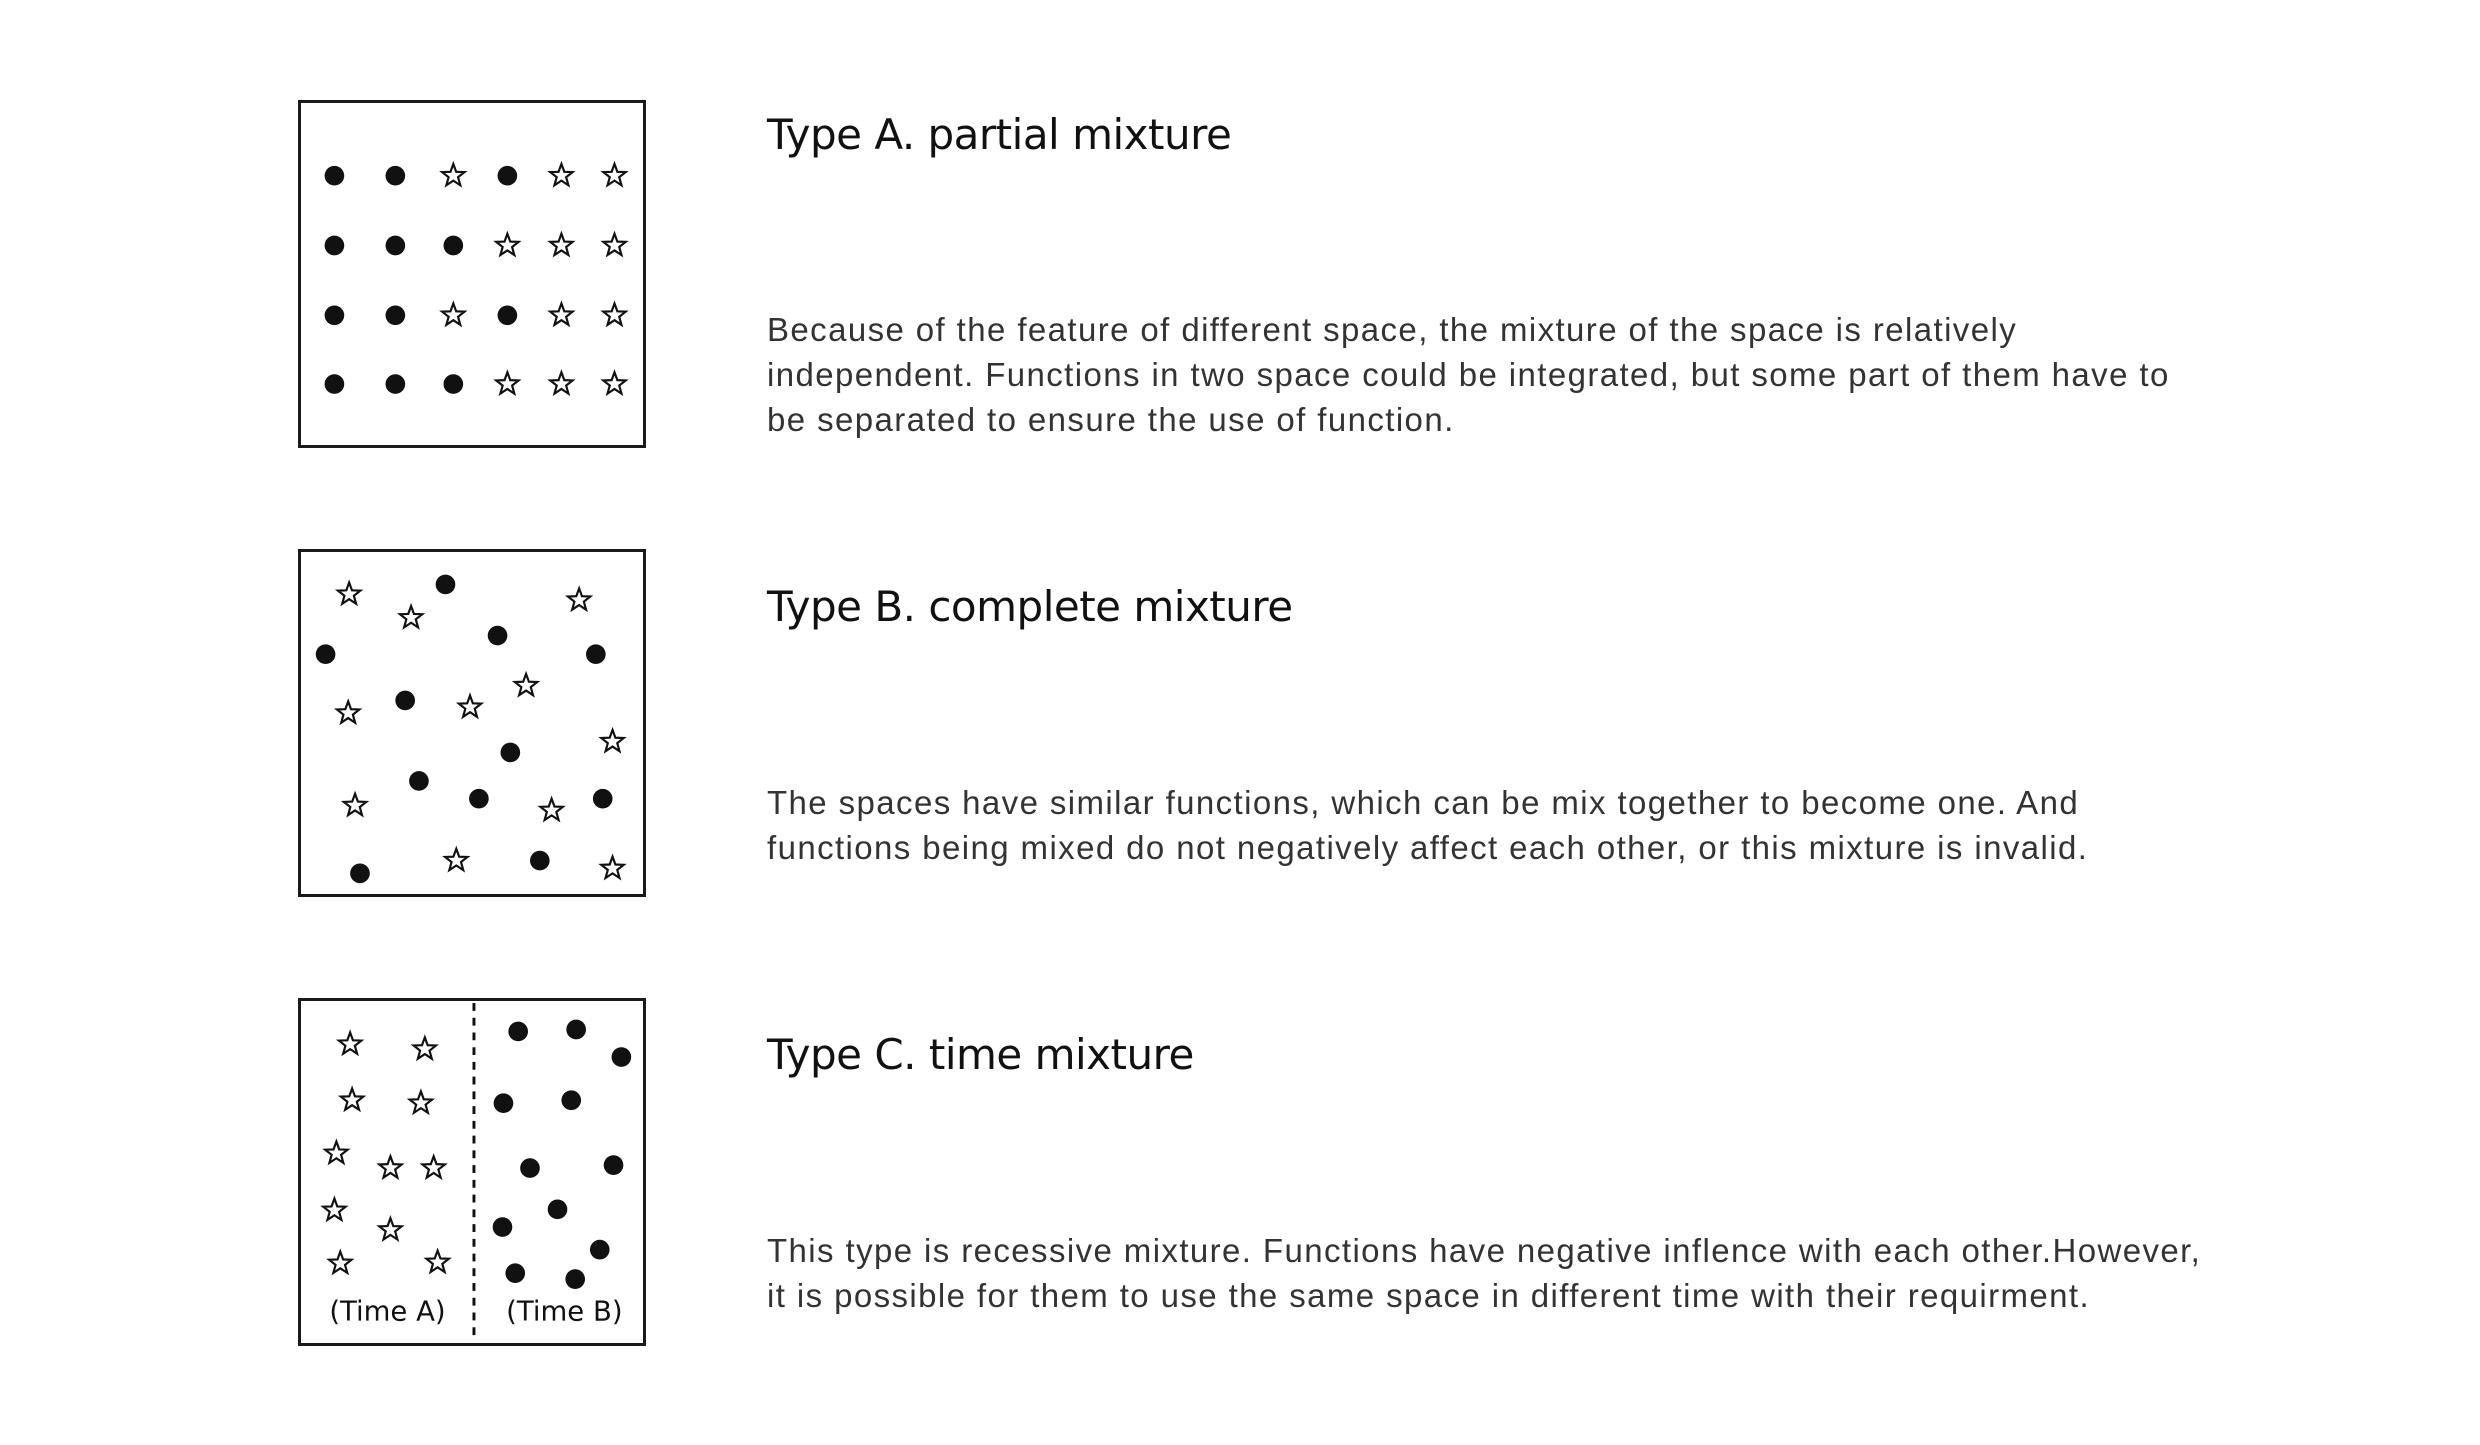 The width and height of the screenshot is (2480, 1445). I want to click on diagram-type-c: (Time A) (Time B), so click(472, 1172).